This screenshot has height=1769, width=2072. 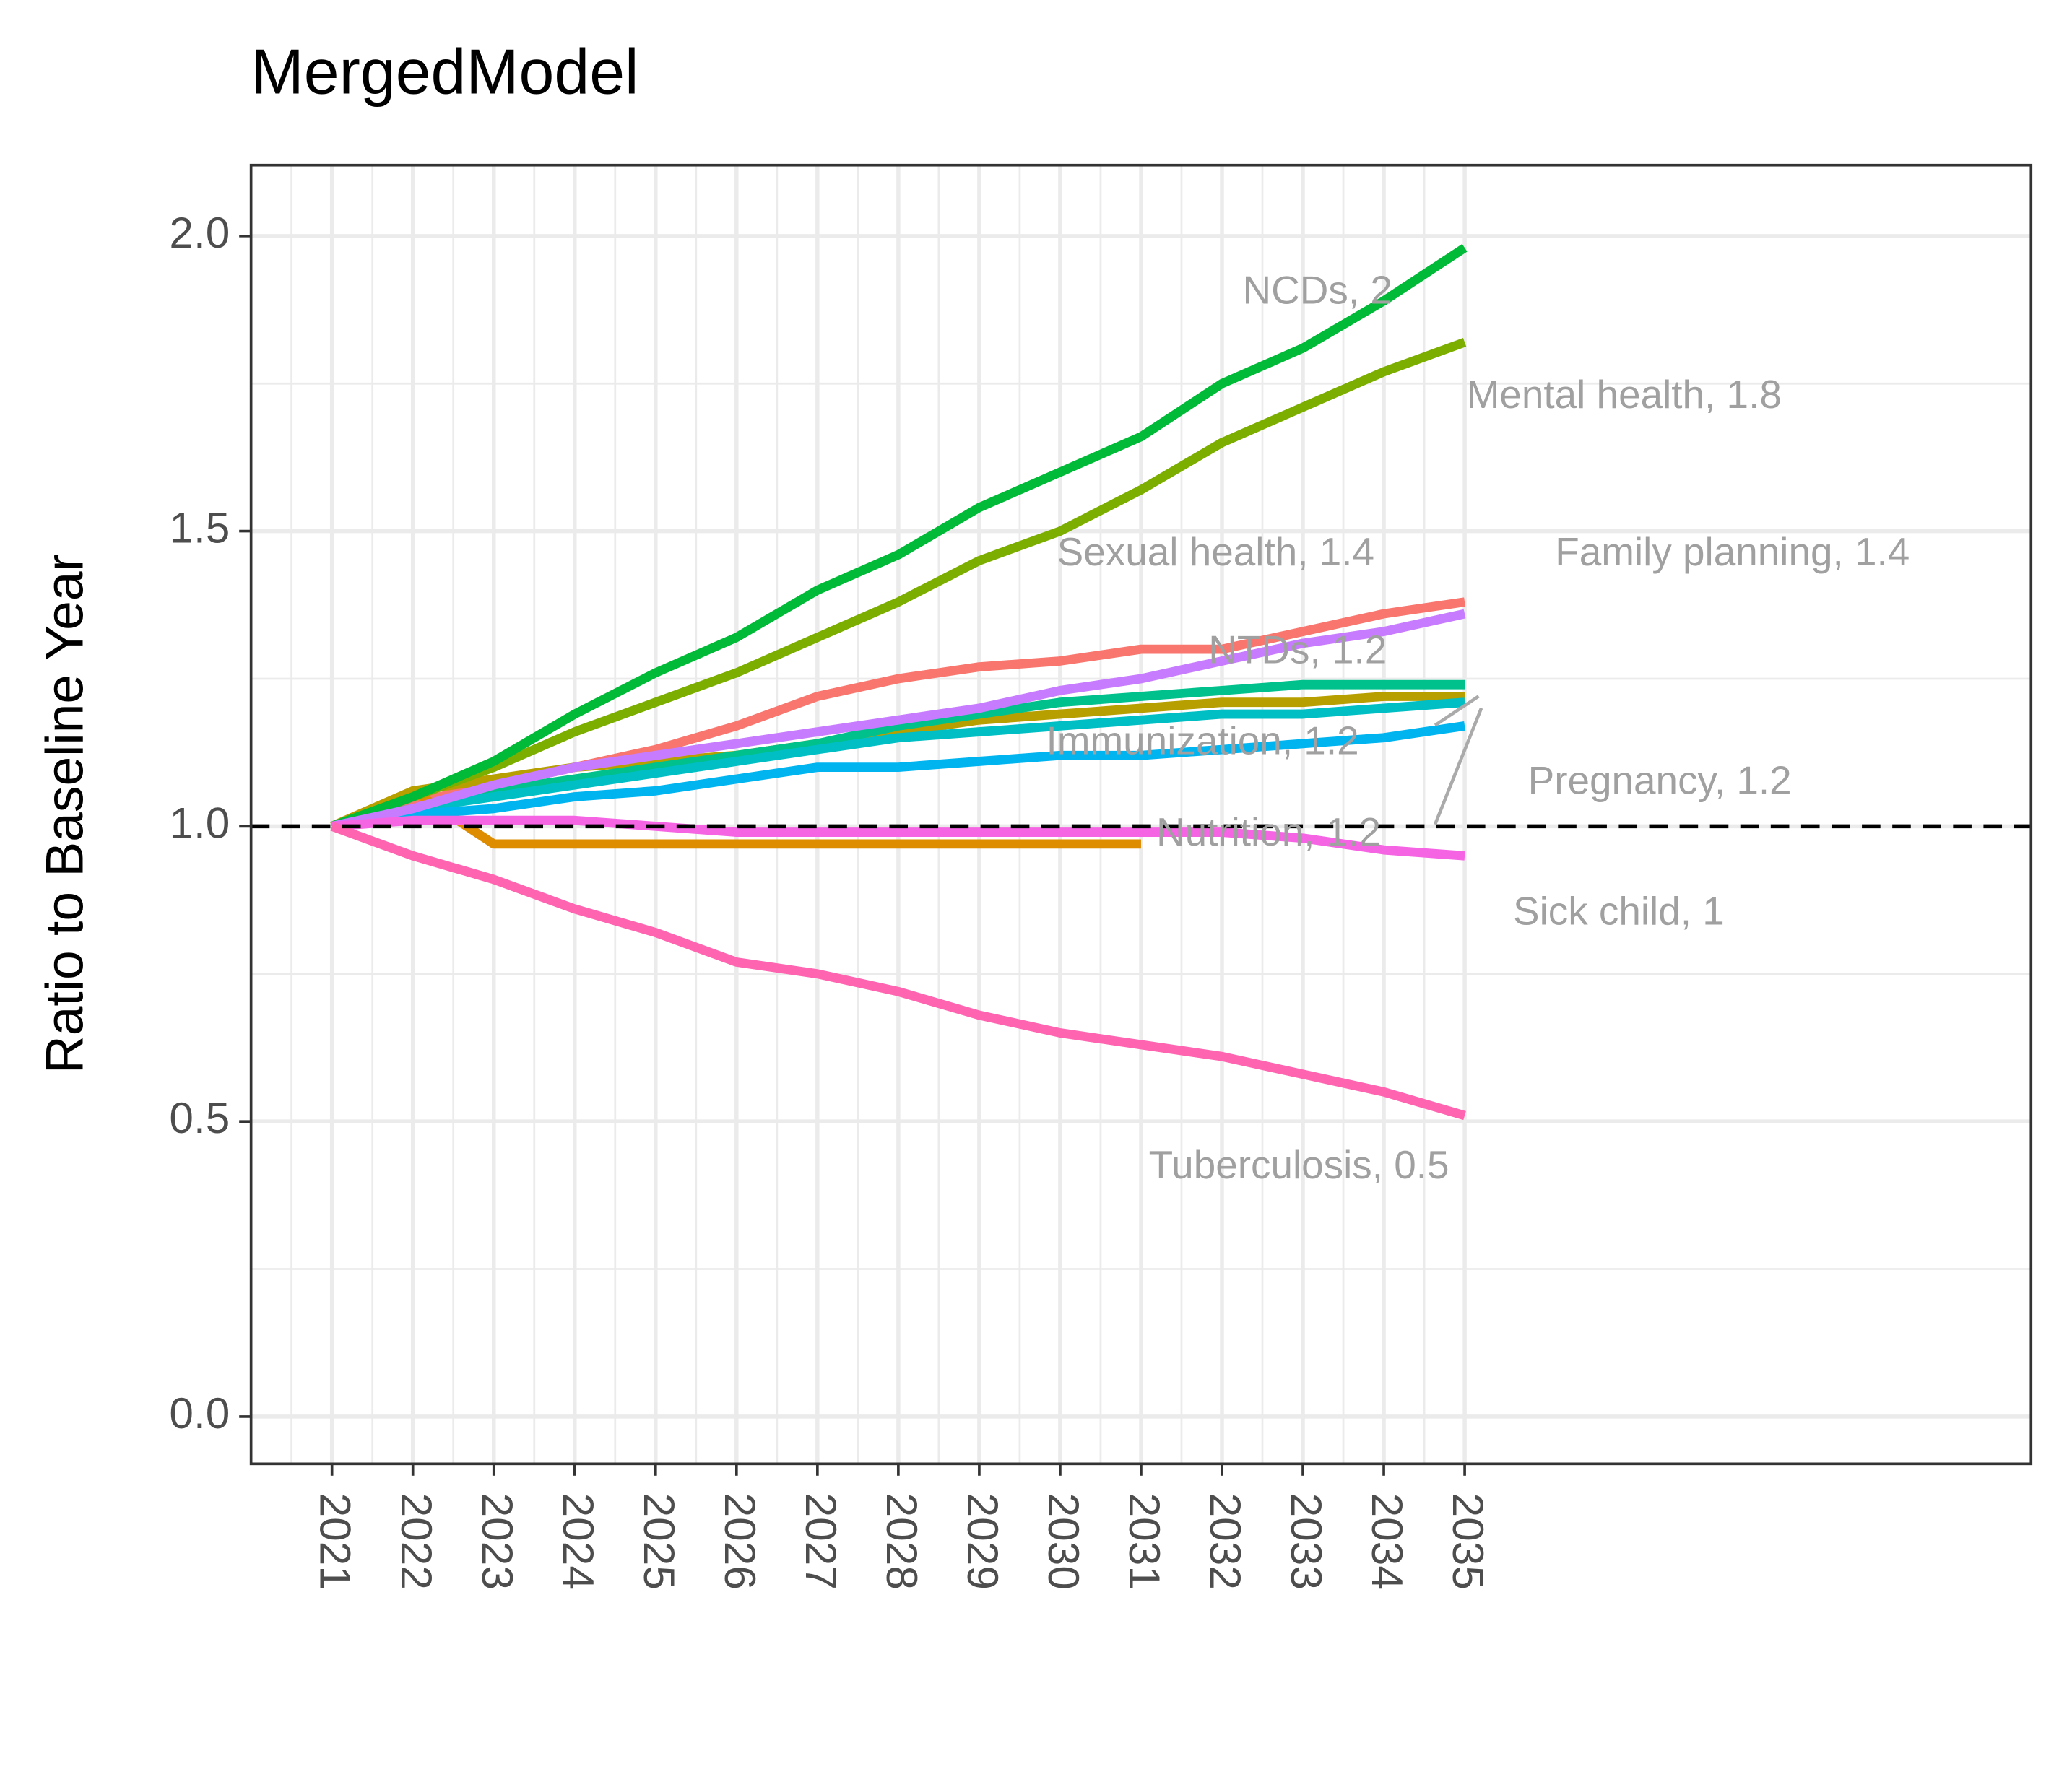 What do you see at coordinates (1732, 551) in the screenshot?
I see `end-label: Family planning, 1.4` at bounding box center [1732, 551].